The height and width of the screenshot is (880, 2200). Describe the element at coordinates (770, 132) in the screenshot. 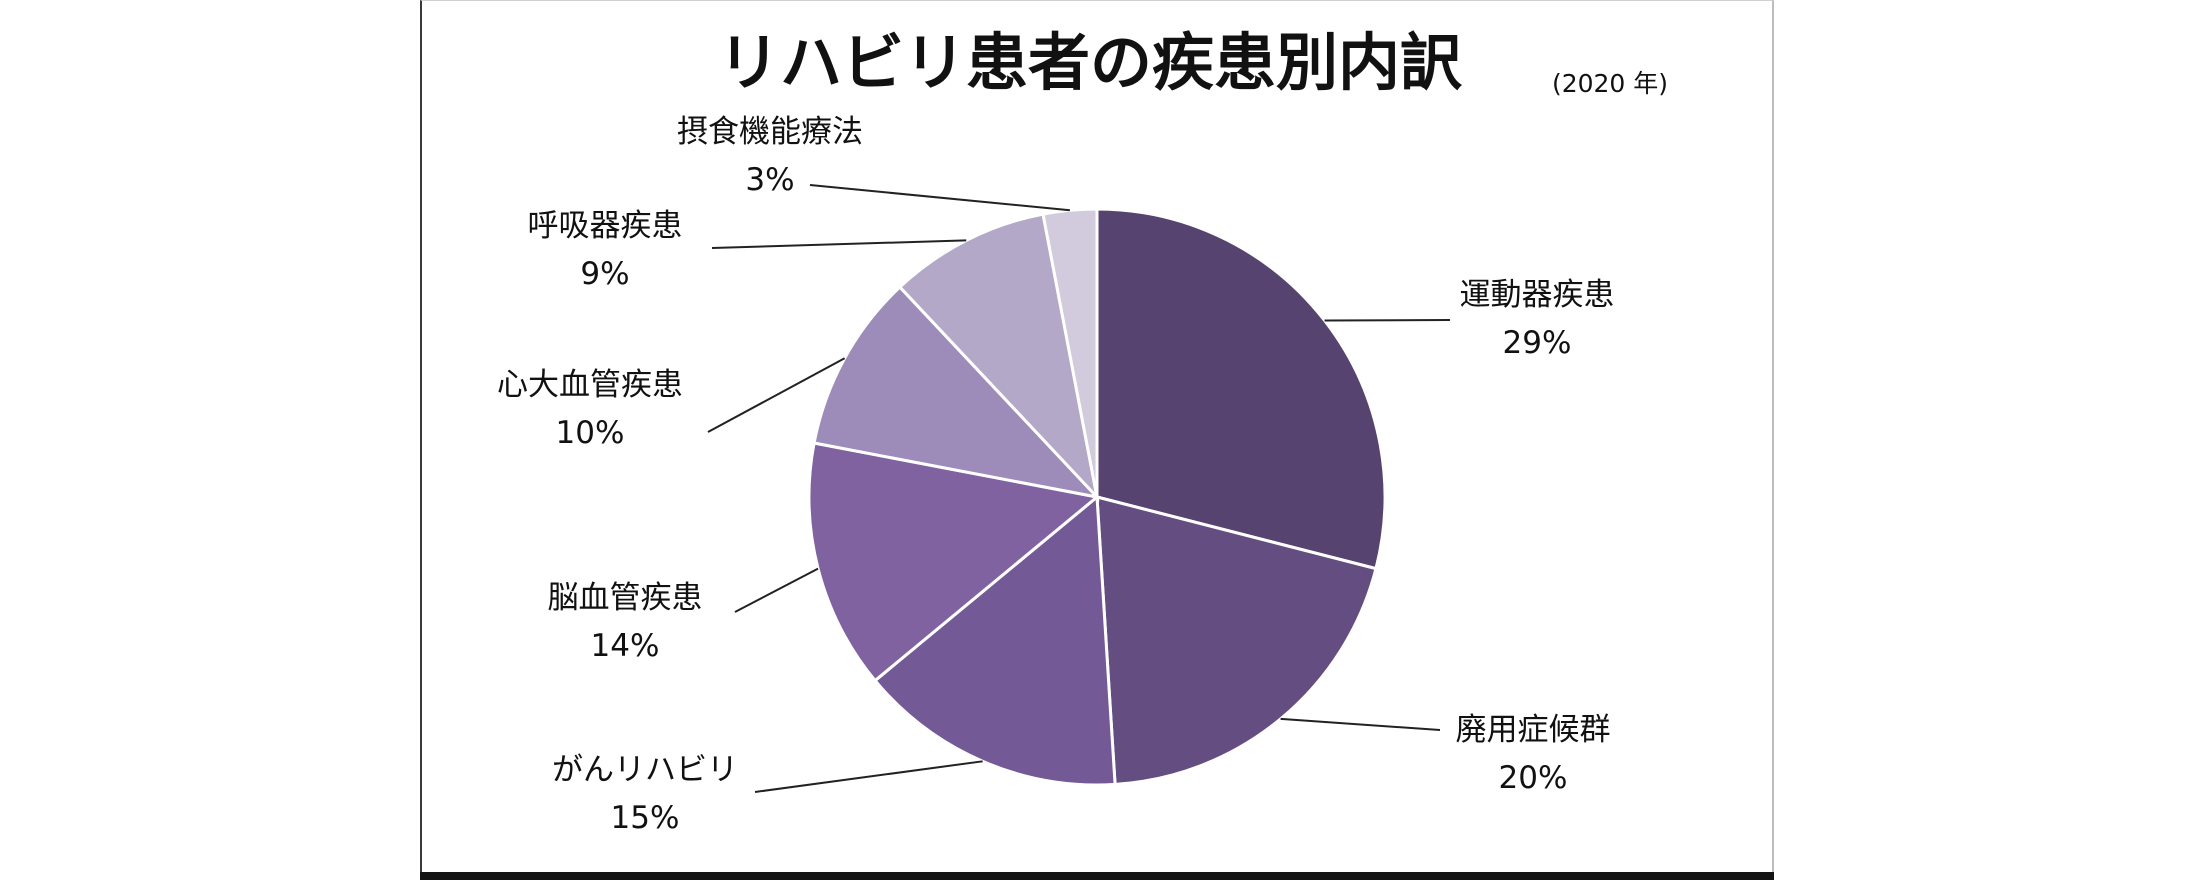

I see `slice-category-label: 摂食機能療法` at that location.